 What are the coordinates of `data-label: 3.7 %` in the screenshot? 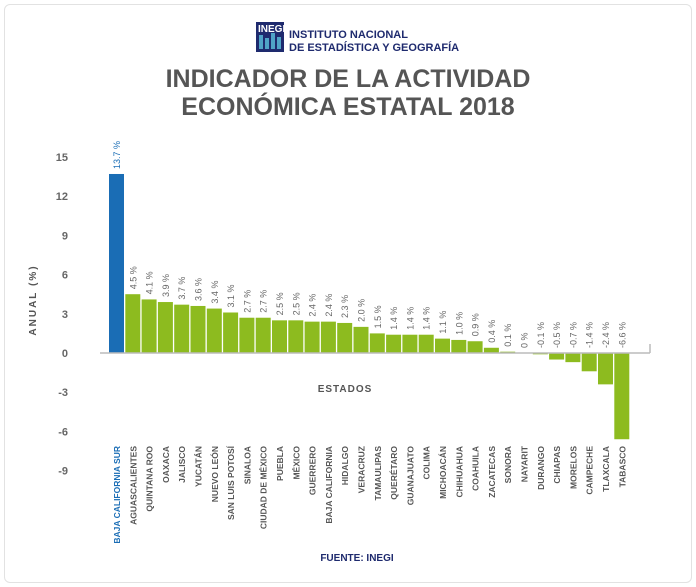 It's located at (182, 288).